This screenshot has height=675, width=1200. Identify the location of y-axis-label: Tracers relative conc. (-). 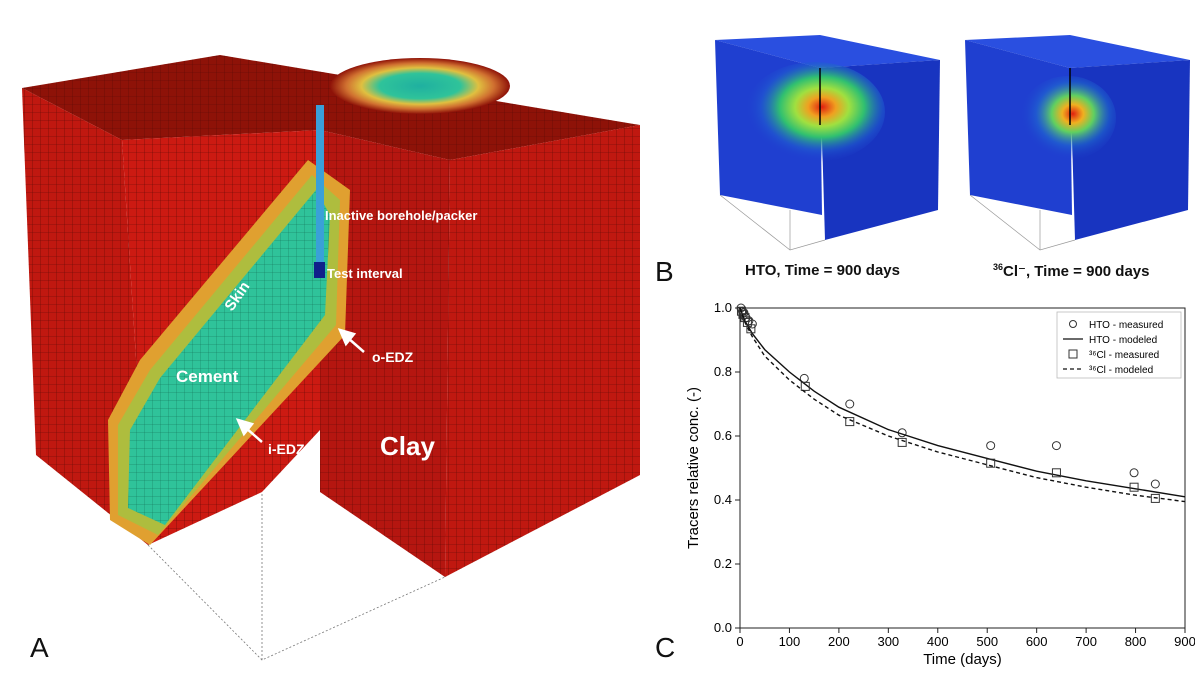
(693, 468).